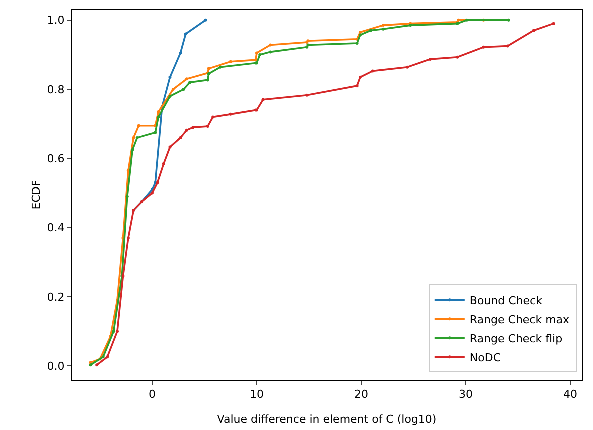  What do you see at coordinates (466, 395) in the screenshot?
I see `x-tick-label: 30` at bounding box center [466, 395].